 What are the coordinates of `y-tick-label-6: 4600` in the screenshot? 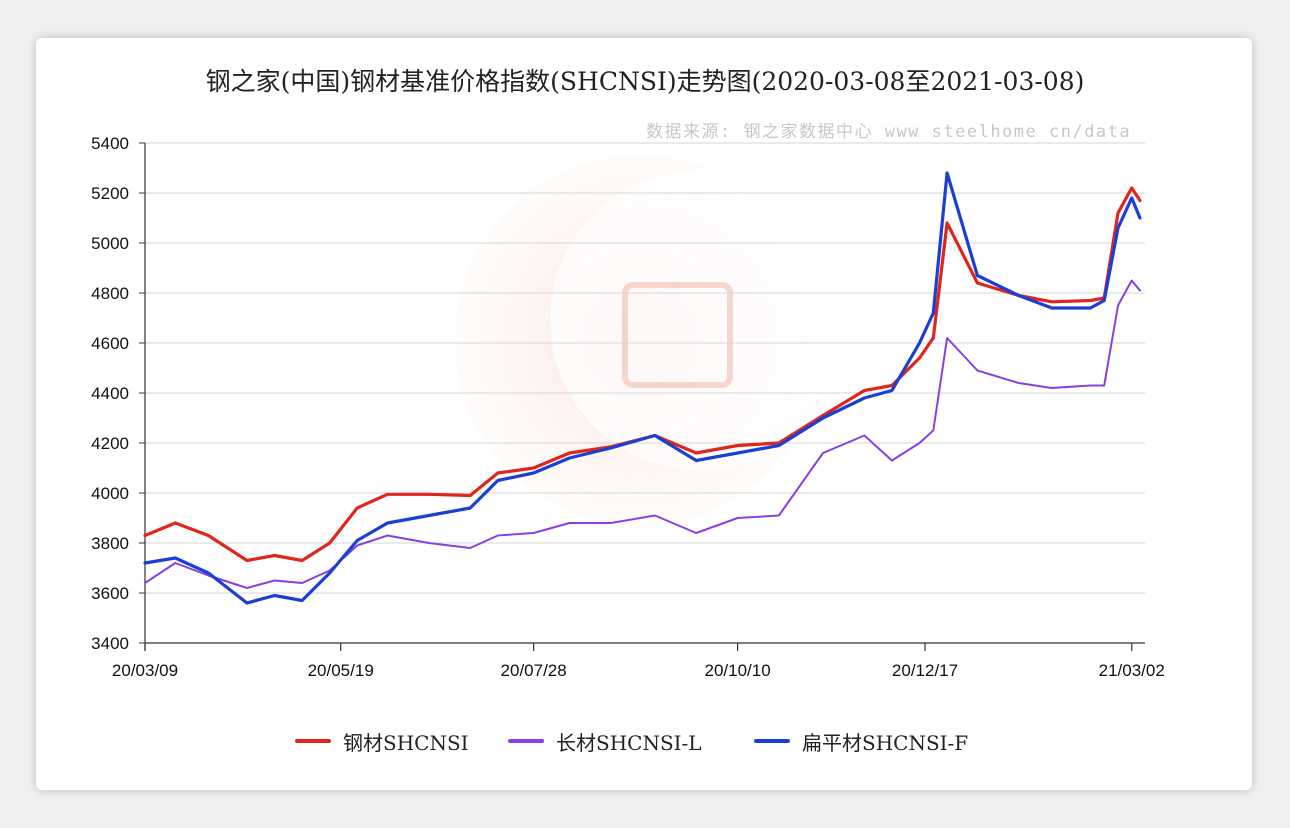 It's located at (110, 343).